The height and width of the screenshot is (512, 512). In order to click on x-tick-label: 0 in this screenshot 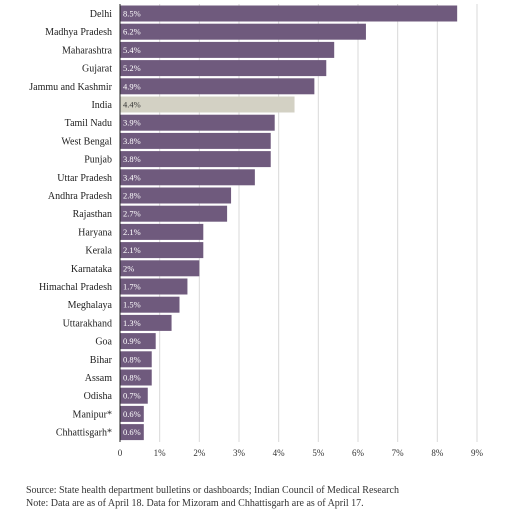, I will do `click(120, 453)`.